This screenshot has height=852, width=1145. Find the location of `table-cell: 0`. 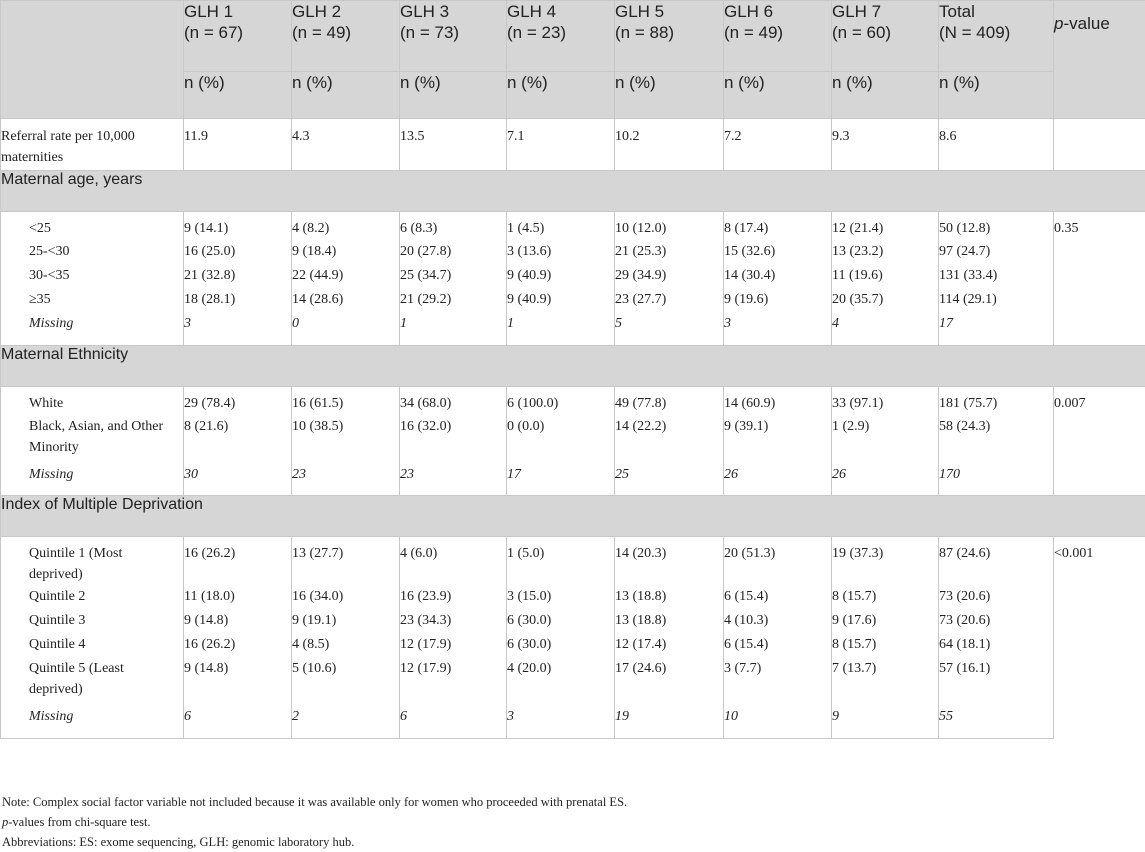

table-cell: 0 is located at coordinates (346, 329).